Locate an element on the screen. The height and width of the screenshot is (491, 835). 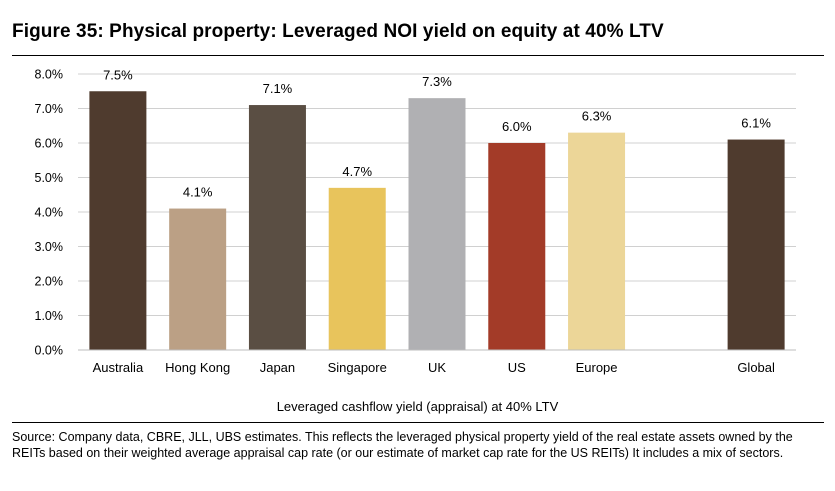
title-rule is located at coordinates (418, 55).